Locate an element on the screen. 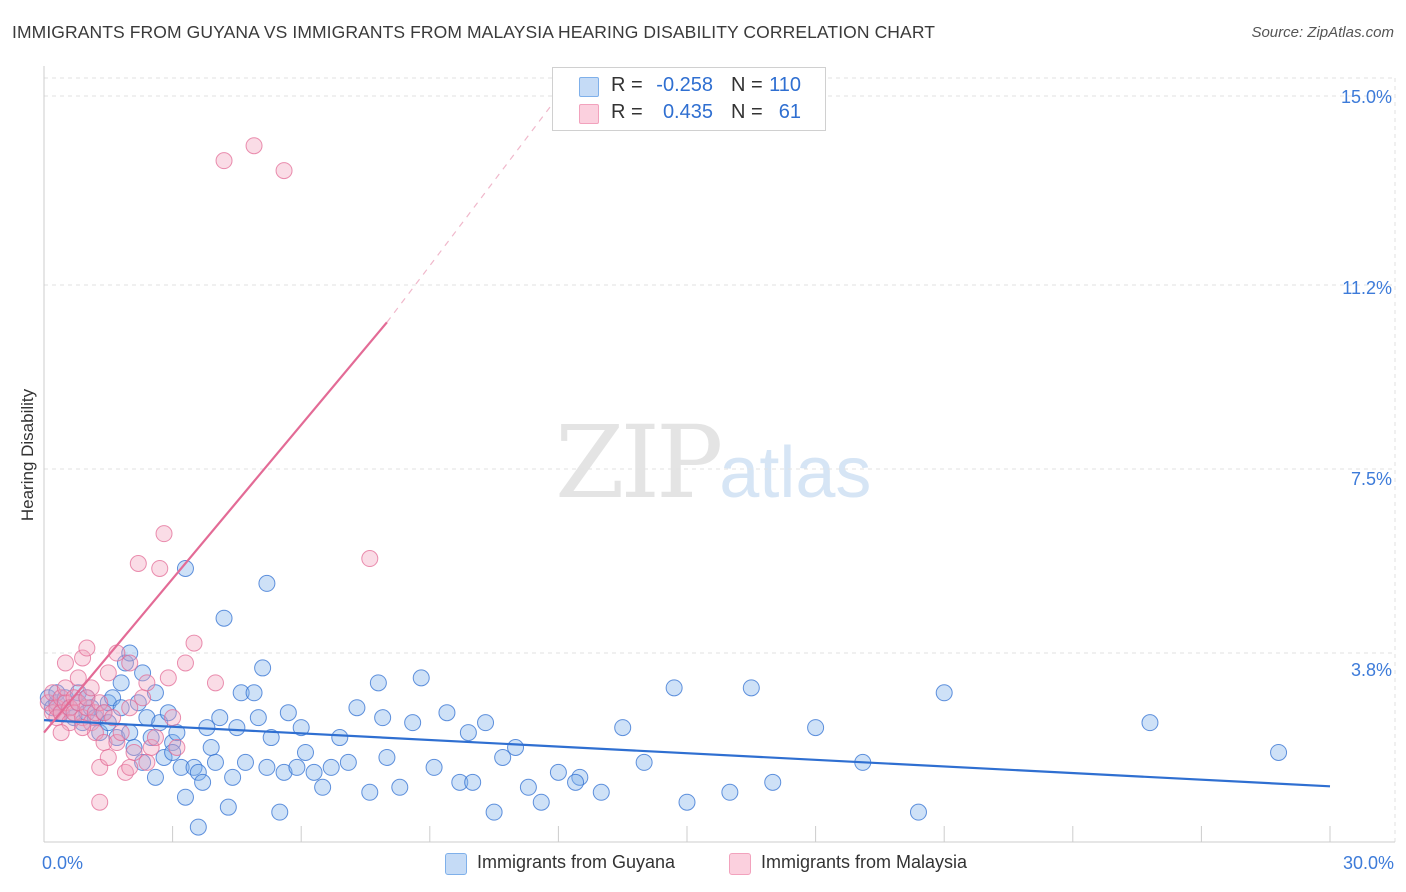 The height and width of the screenshot is (892, 1406). malaysia-trend-line is located at coordinates (215, 527).